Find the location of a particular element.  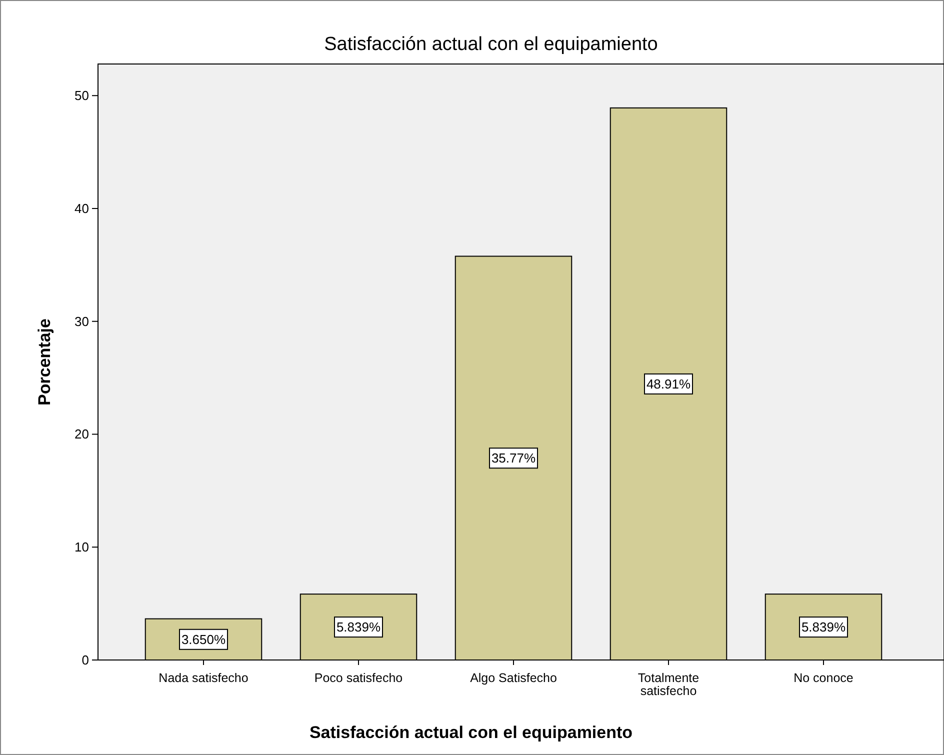

x-tick-label: Algo Satisfecho is located at coordinates (513, 678).